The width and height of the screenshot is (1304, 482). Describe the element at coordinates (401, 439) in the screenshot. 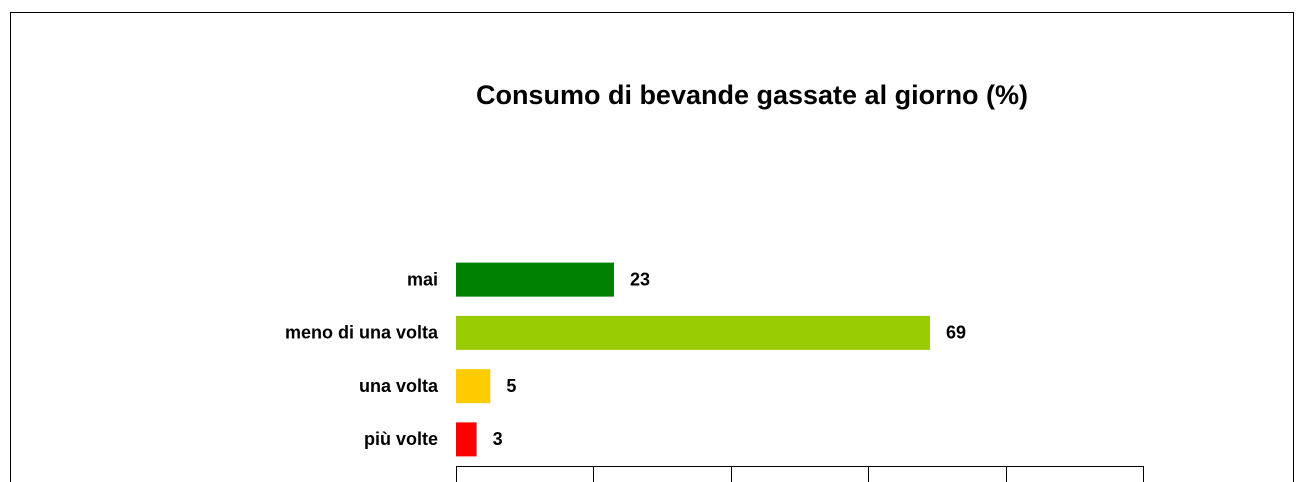

I see `y-tick-label: più volte` at that location.